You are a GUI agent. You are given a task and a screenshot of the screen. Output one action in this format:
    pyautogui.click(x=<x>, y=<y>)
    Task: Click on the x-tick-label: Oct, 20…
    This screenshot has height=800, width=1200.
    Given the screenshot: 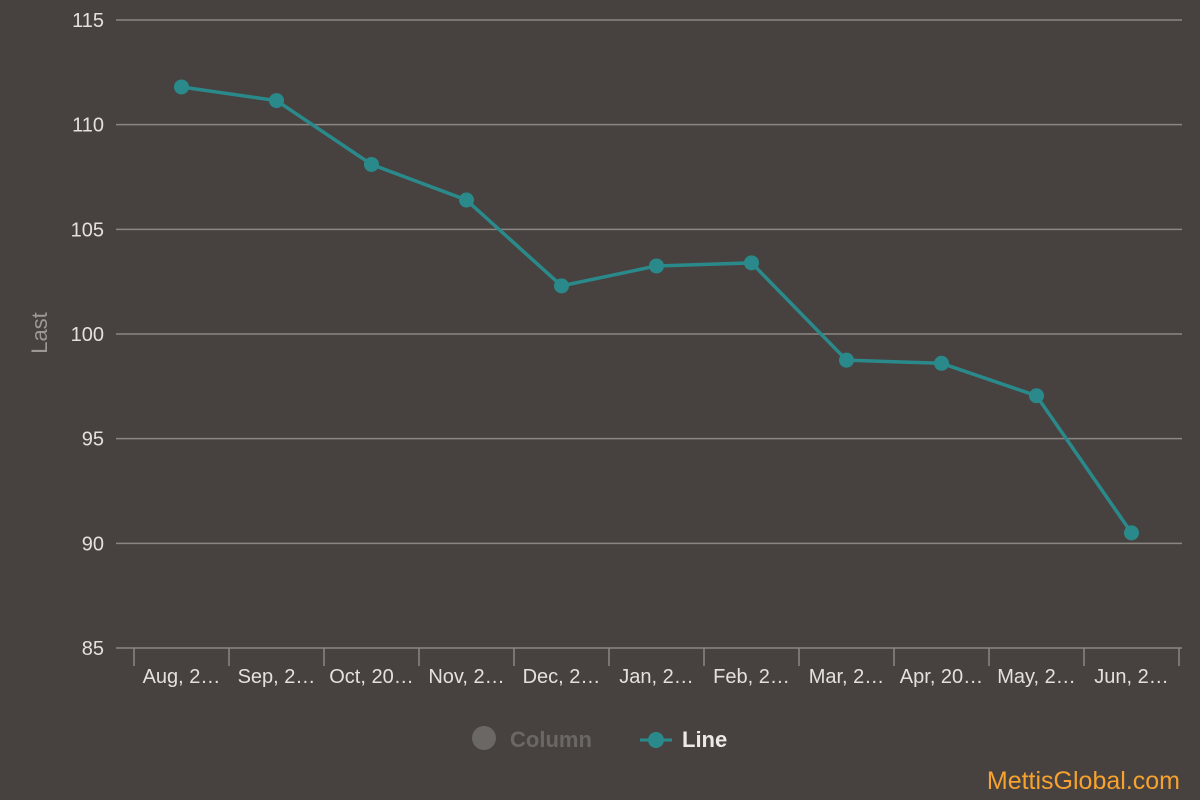 What is the action you would take?
    pyautogui.click(x=371, y=677)
    